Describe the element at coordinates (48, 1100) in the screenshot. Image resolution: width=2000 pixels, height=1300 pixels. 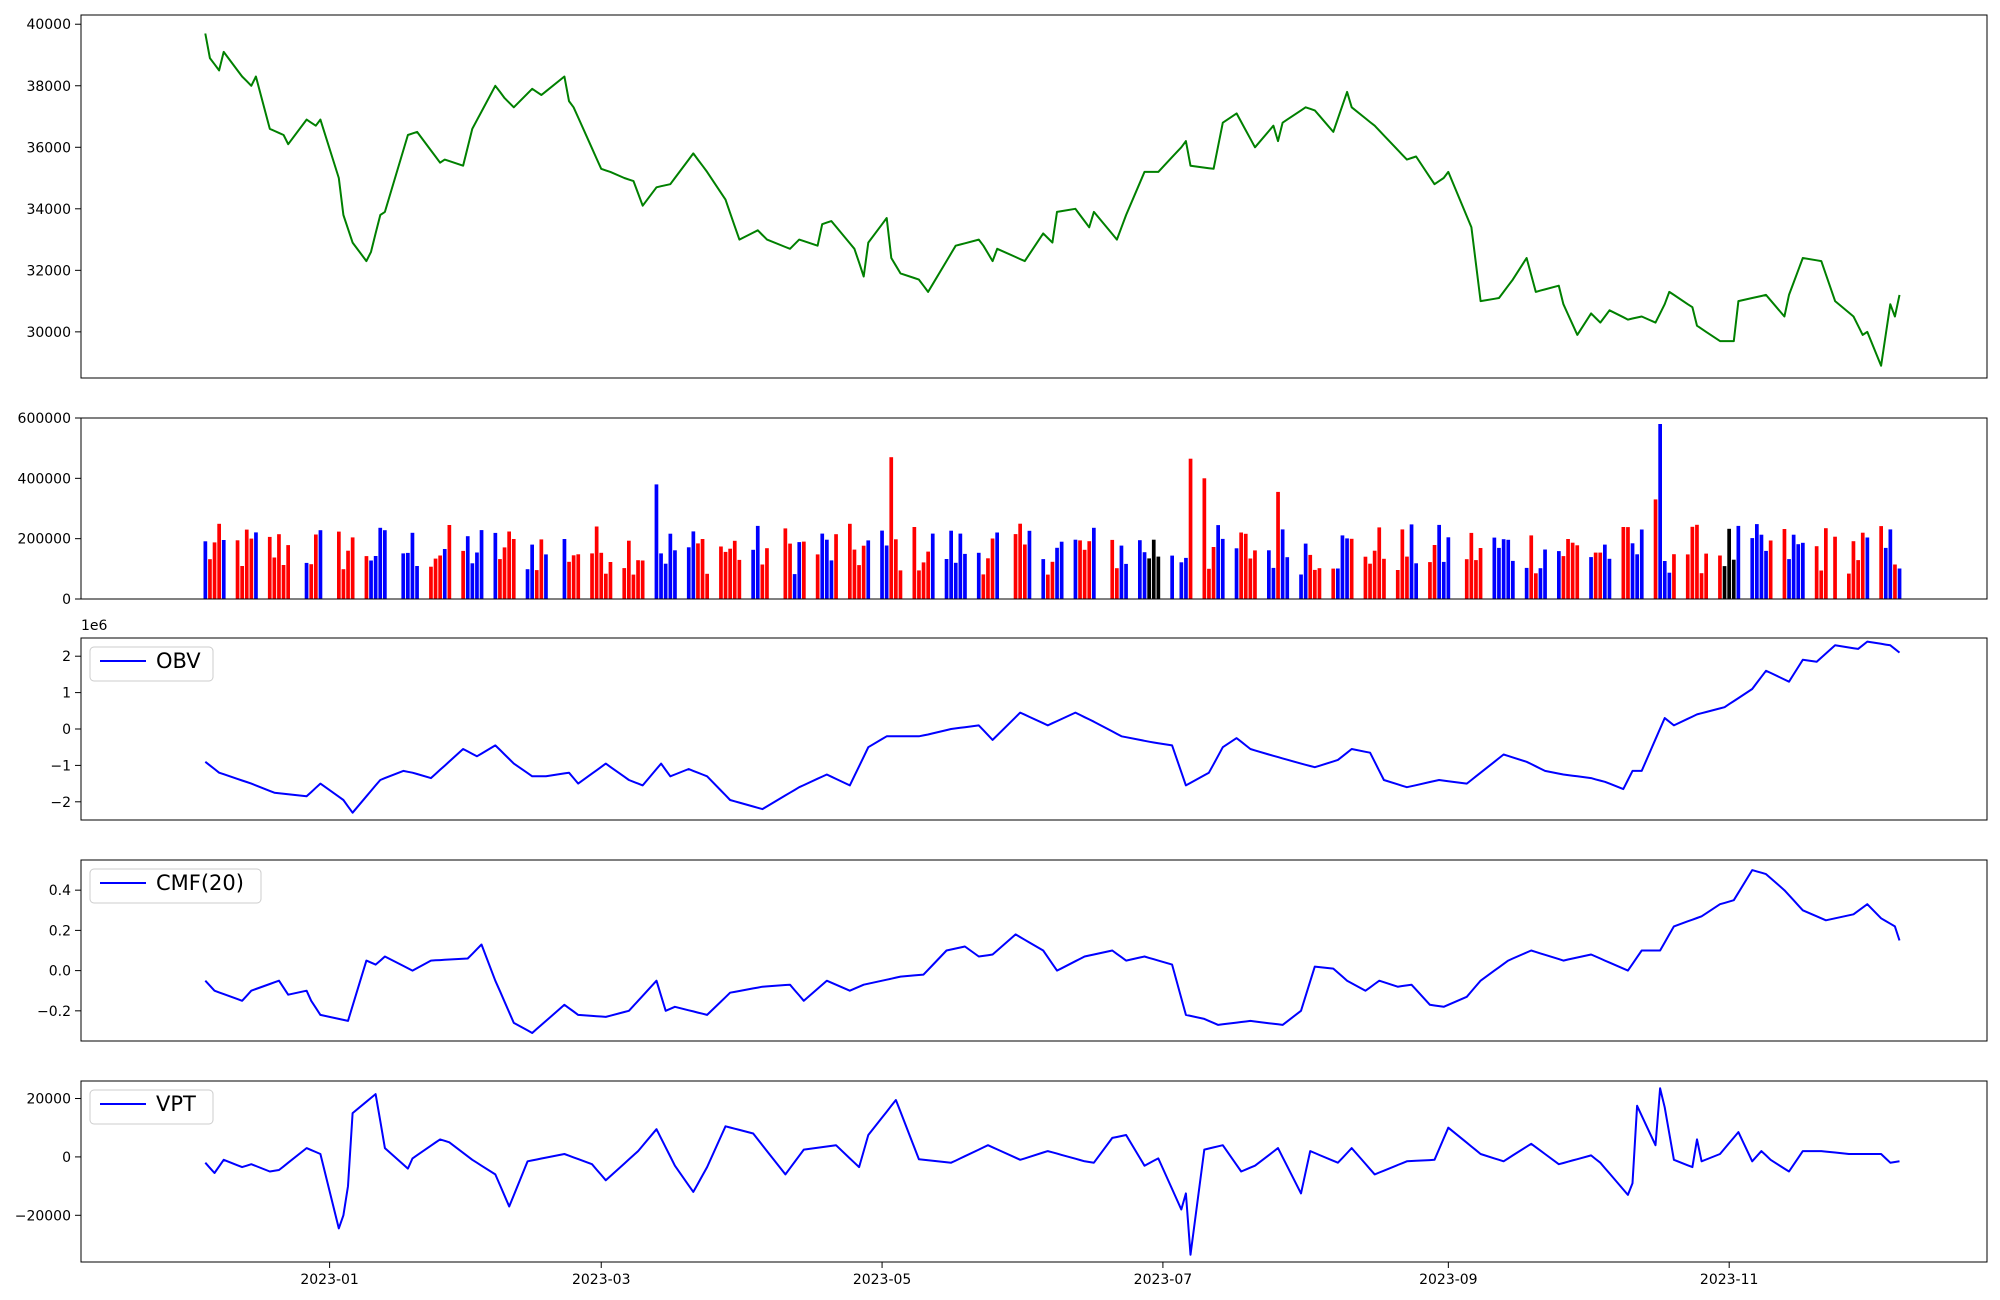
I see `vpt-y-tick-label: 20000` at that location.